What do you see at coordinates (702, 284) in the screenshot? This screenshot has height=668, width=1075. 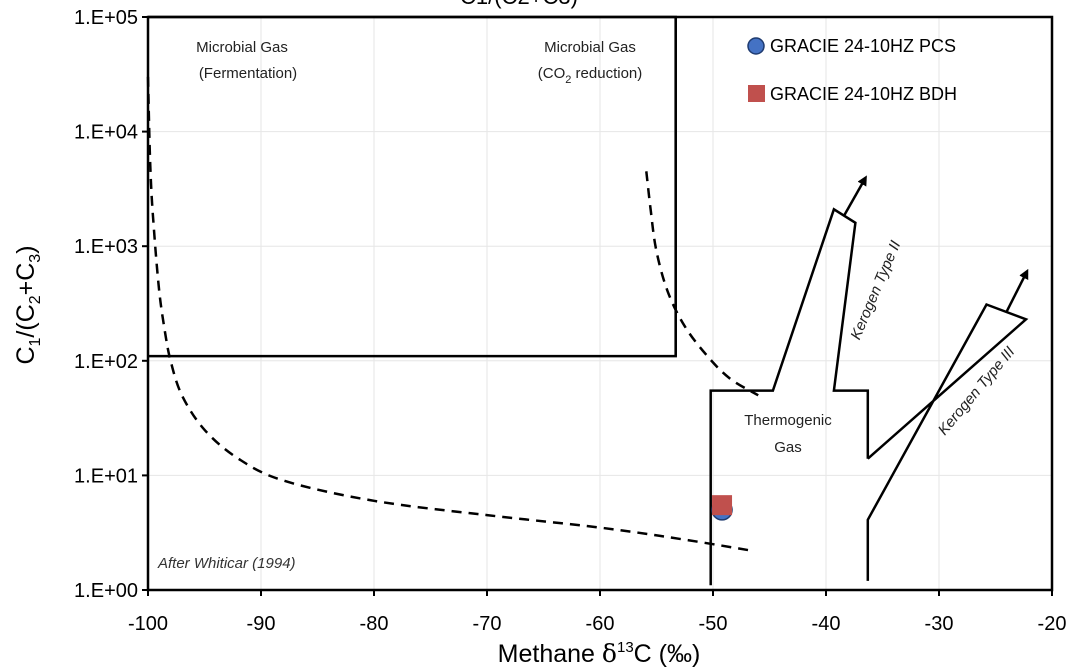 I see `right-curve` at bounding box center [702, 284].